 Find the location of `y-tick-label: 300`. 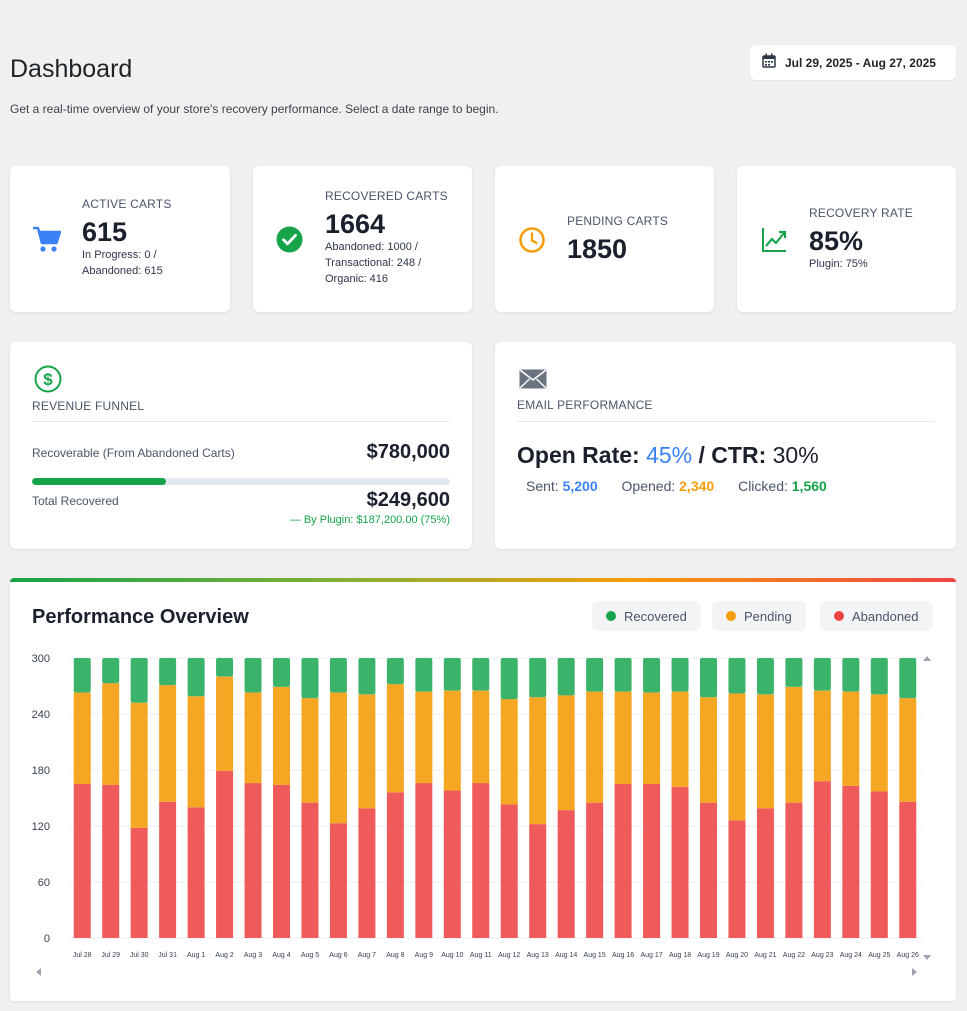

y-tick-label: 300 is located at coordinates (41, 659).